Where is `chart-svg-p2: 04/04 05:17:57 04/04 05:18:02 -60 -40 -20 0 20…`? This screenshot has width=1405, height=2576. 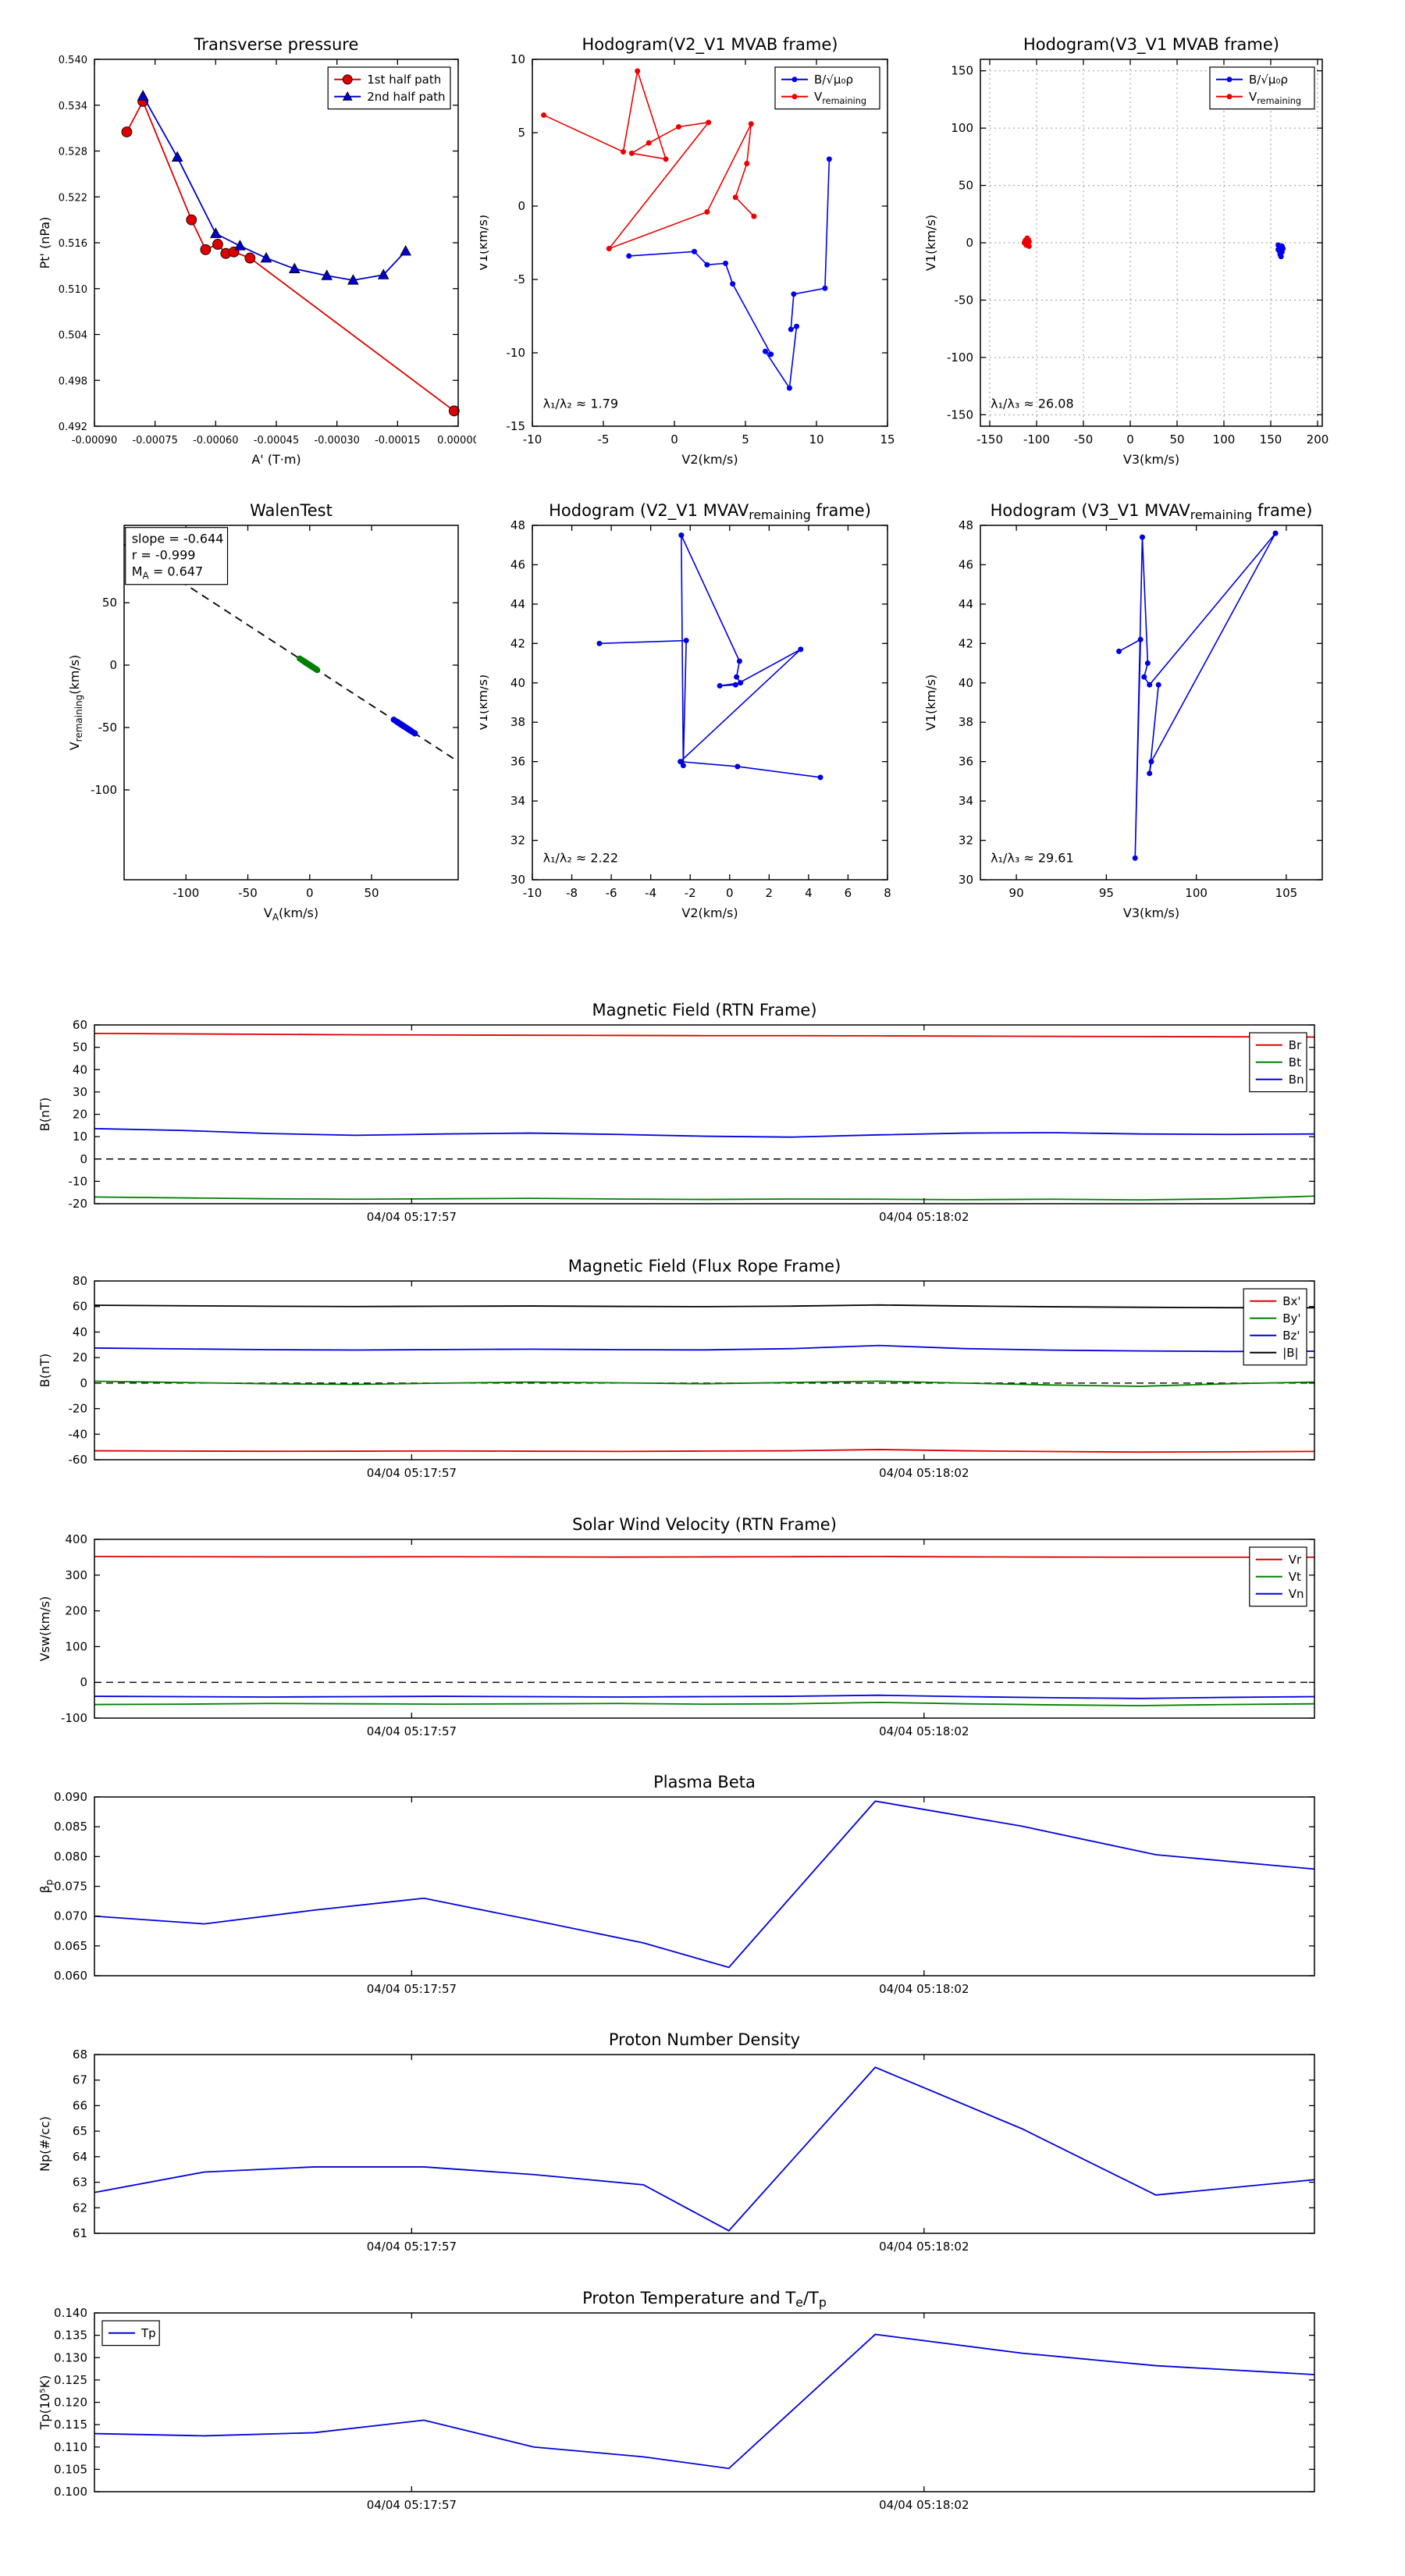
chart-svg-p2: 04/04 05:17:57 04/04 05:18:02 -60 -40 -20 0 20… is located at coordinates (676, 1368).